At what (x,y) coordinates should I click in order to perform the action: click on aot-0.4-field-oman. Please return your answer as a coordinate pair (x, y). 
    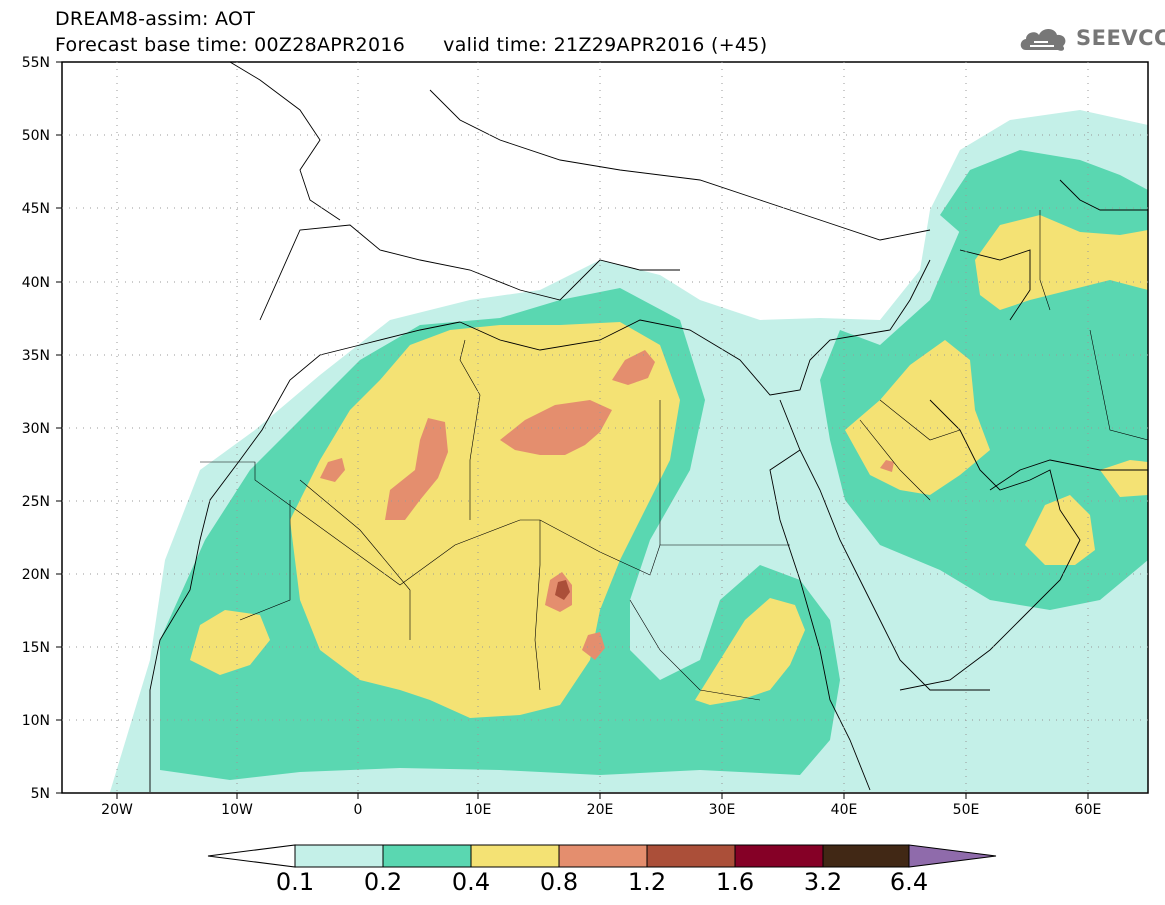
    Looking at the image, I should click on (1060, 530).